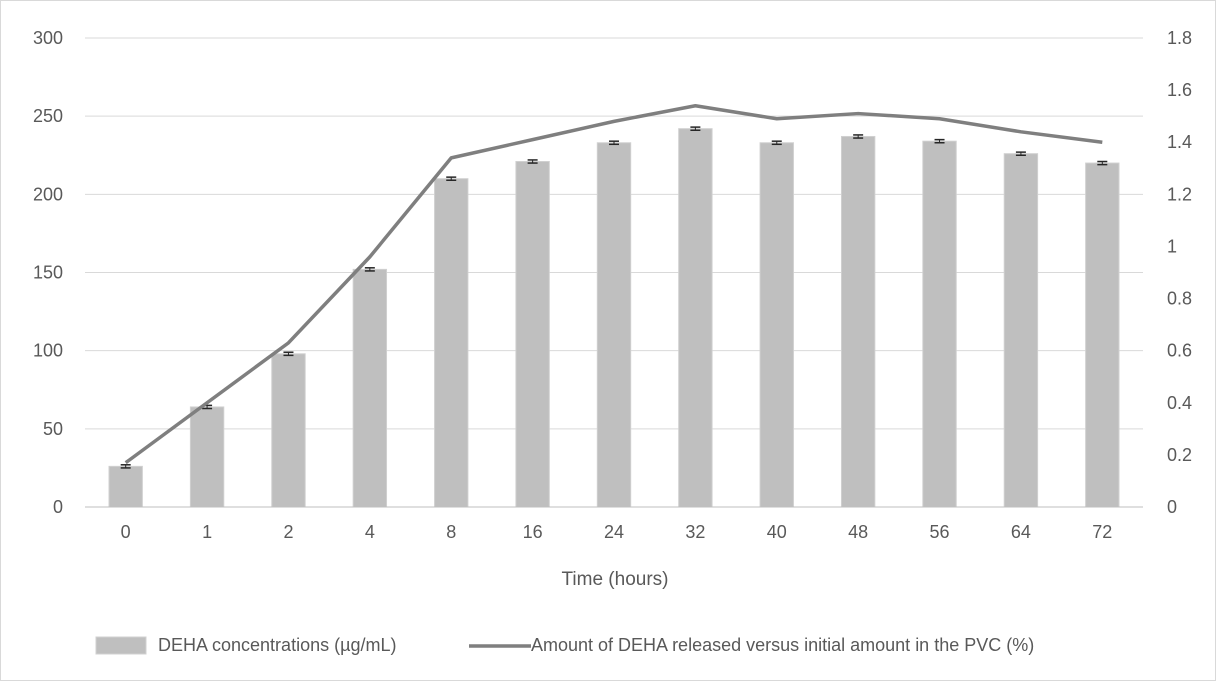 The height and width of the screenshot is (685, 1216). I want to click on x-tick-label: 32, so click(695, 532).